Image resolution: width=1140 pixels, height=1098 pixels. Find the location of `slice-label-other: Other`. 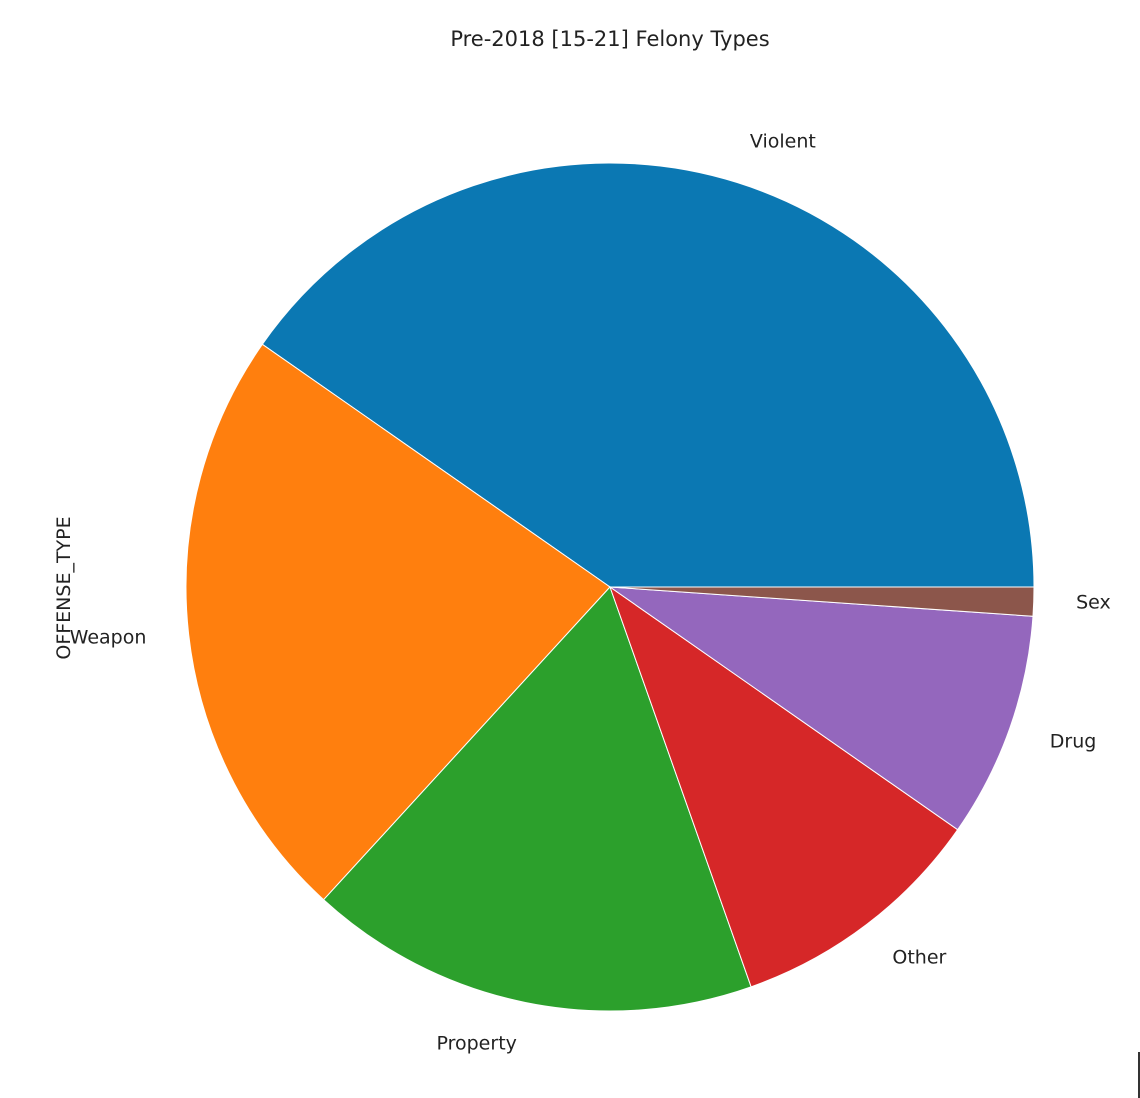

slice-label-other: Other is located at coordinates (919, 958).